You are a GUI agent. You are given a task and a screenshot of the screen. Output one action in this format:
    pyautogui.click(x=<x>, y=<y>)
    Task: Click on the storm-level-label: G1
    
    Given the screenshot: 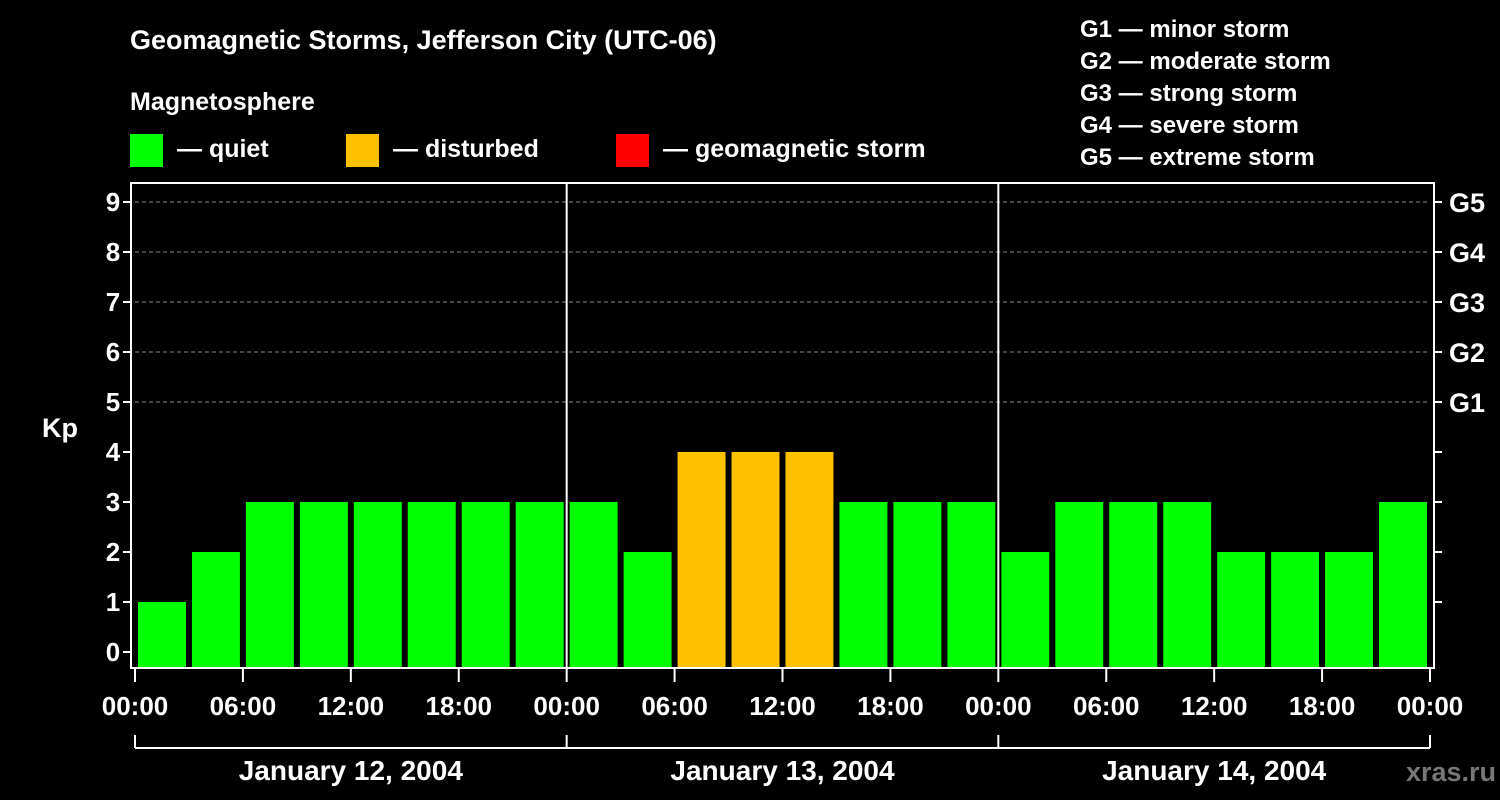 What is the action you would take?
    pyautogui.click(x=1467, y=403)
    